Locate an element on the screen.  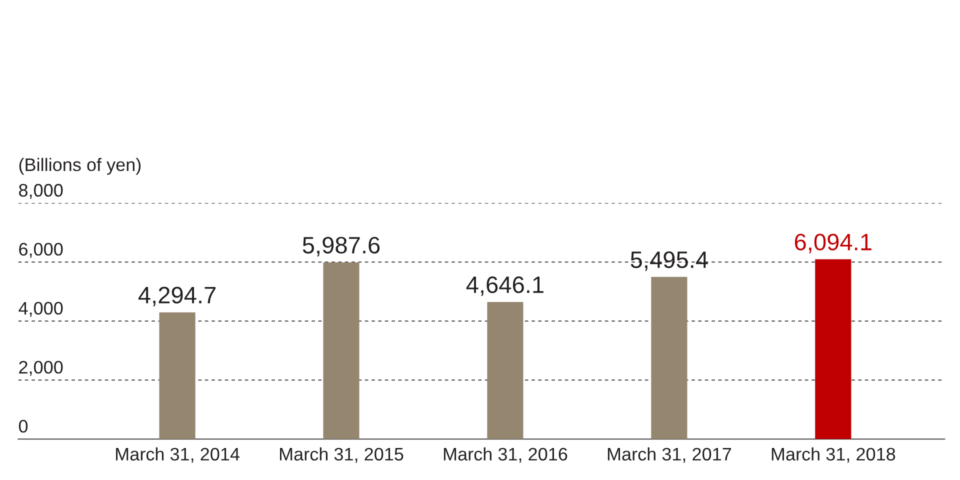
data-label: 6,094.1 is located at coordinates (833, 244).